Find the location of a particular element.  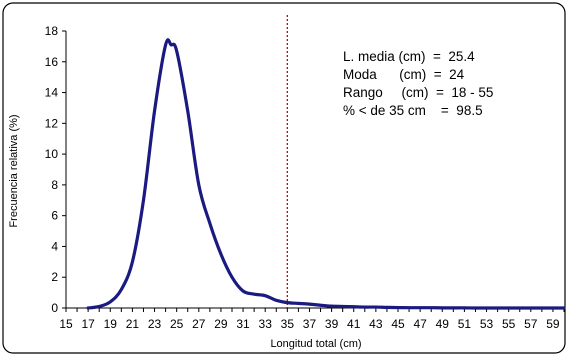

x-tick-label: 49 is located at coordinates (443, 324).